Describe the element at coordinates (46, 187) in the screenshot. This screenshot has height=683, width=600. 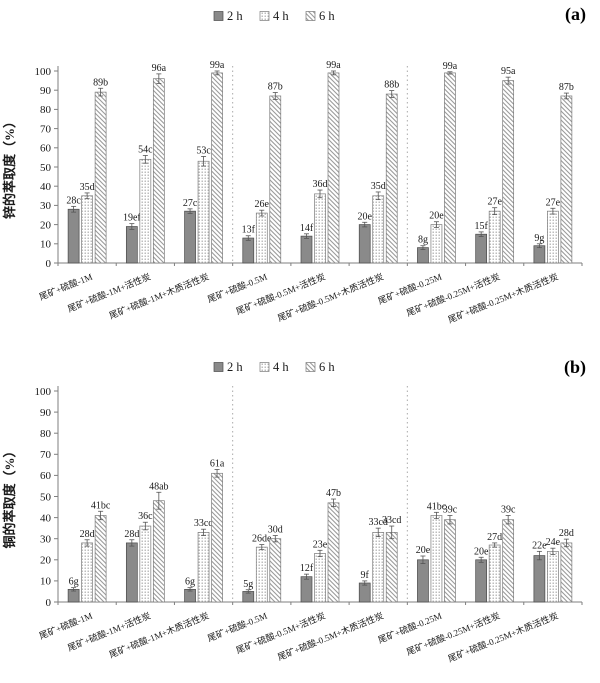
I see `y-tick-label: 40` at that location.